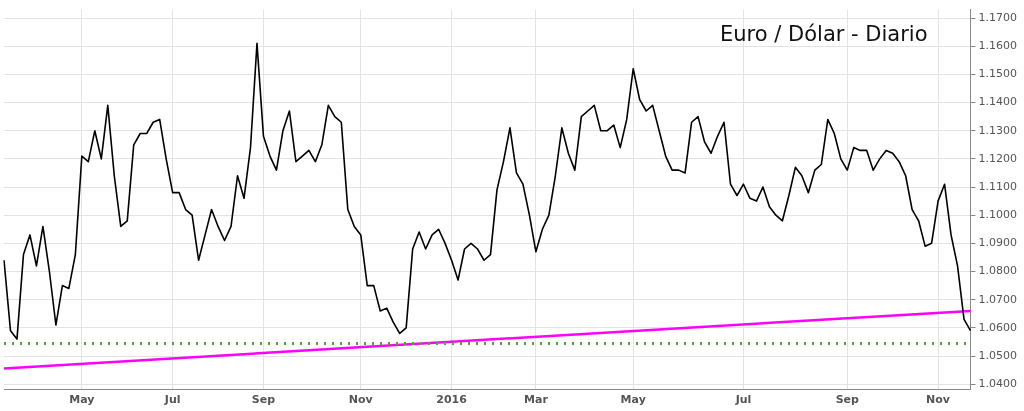  What do you see at coordinates (998, 243) in the screenshot?
I see `y-tick-label: 1.0900` at bounding box center [998, 243].